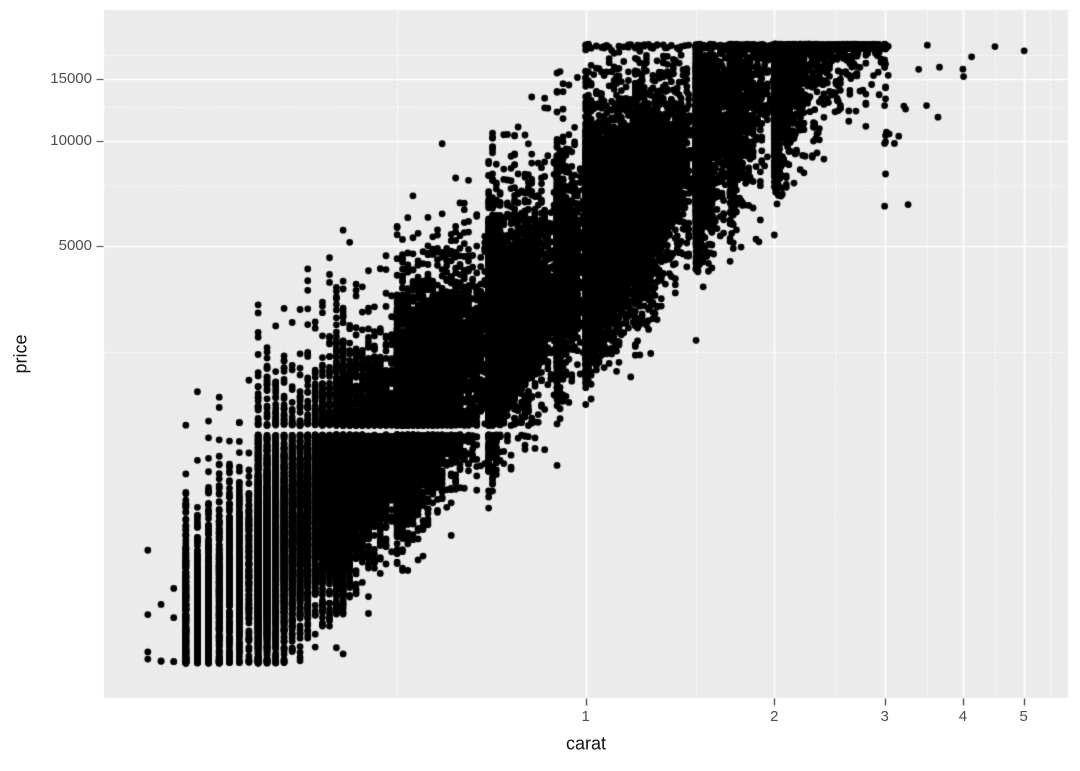 The width and height of the screenshot is (1080, 771). I want to click on x-tick-label-4: 4, so click(963, 716).